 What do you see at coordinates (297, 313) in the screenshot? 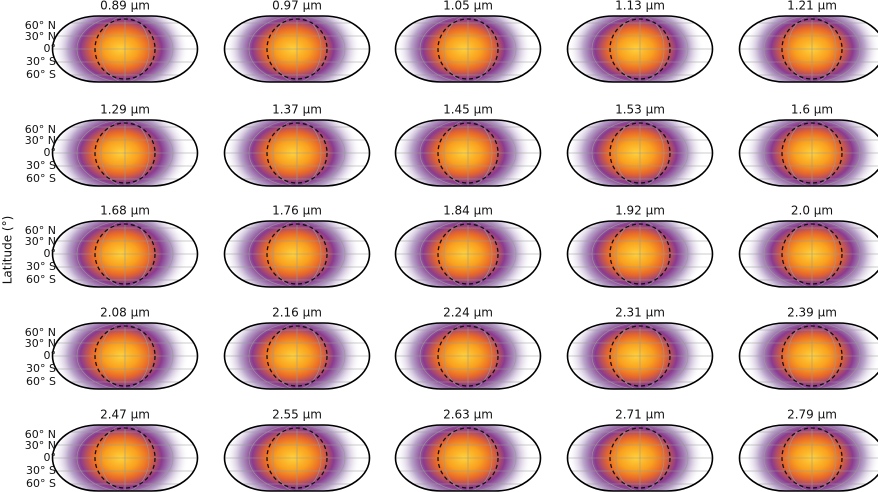
I see `panel-title: 2.16 µm` at bounding box center [297, 313].